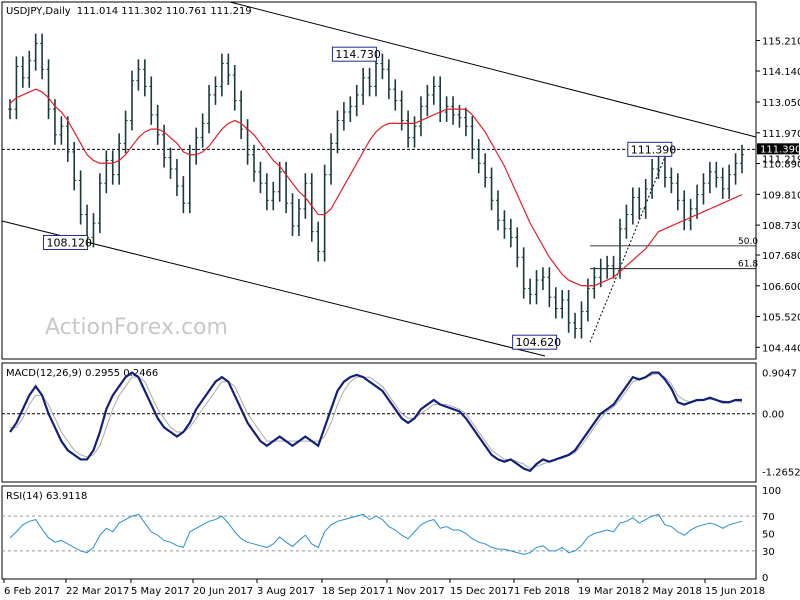 This screenshot has height=600, width=800. What do you see at coordinates (376, 534) in the screenshot?
I see `rsi-line` at bounding box center [376, 534].